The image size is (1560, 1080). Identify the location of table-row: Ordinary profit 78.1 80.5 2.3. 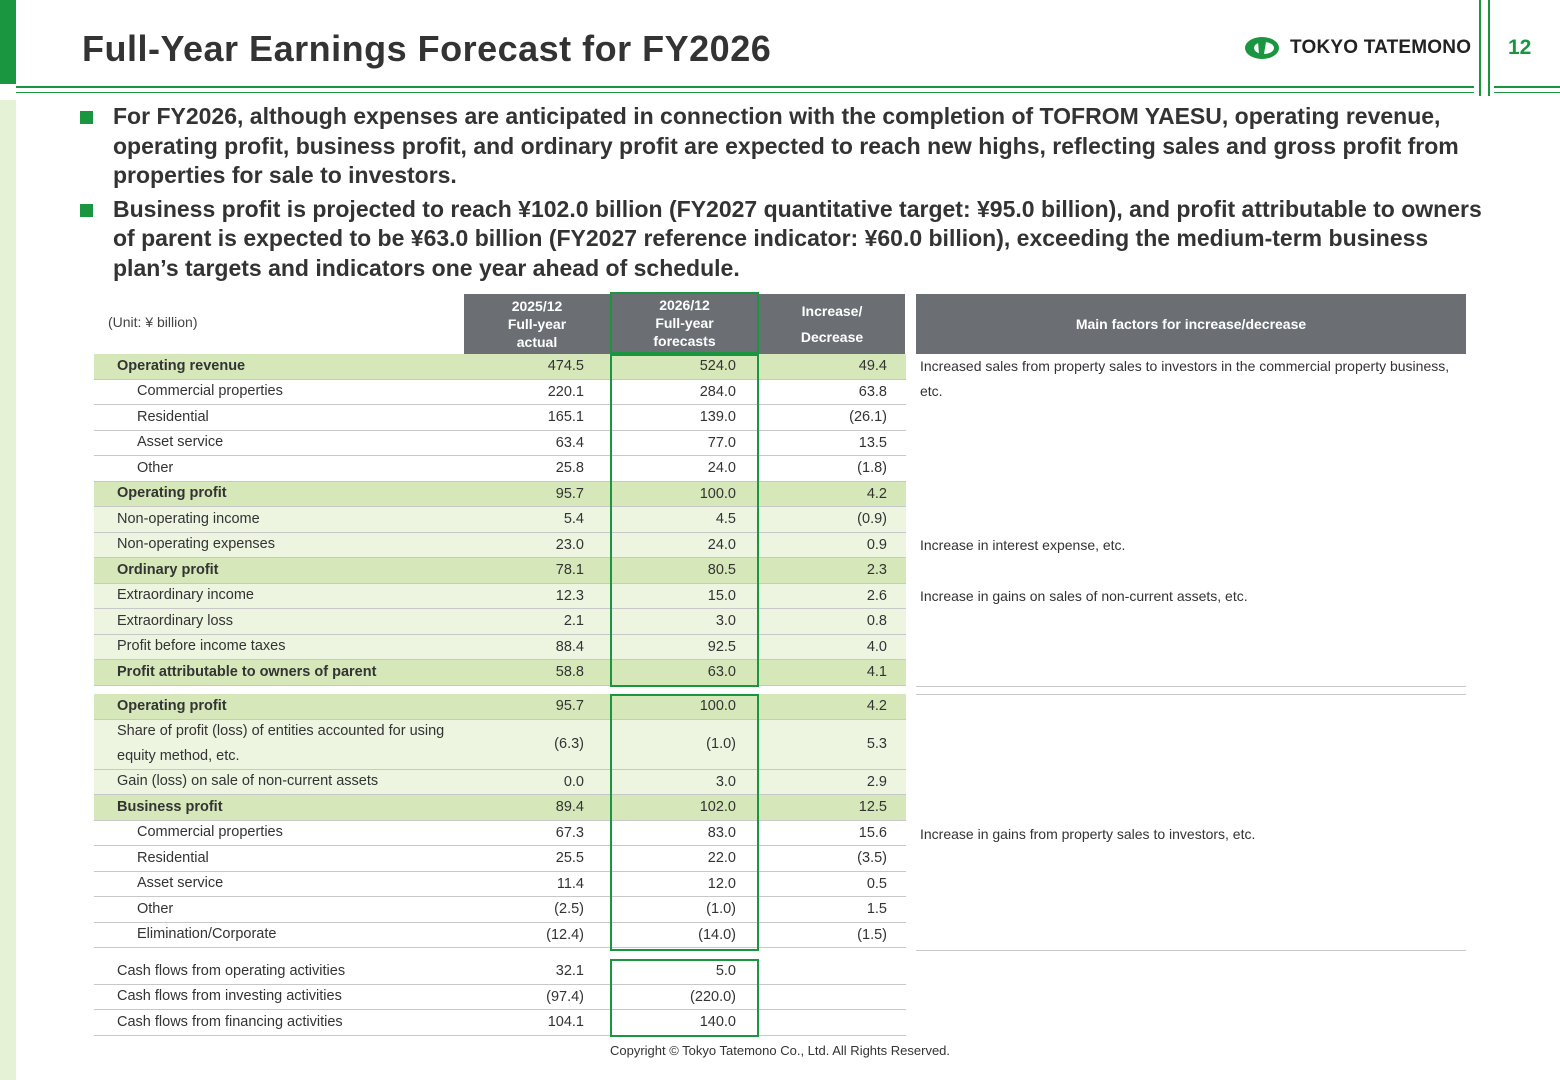
(500, 571).